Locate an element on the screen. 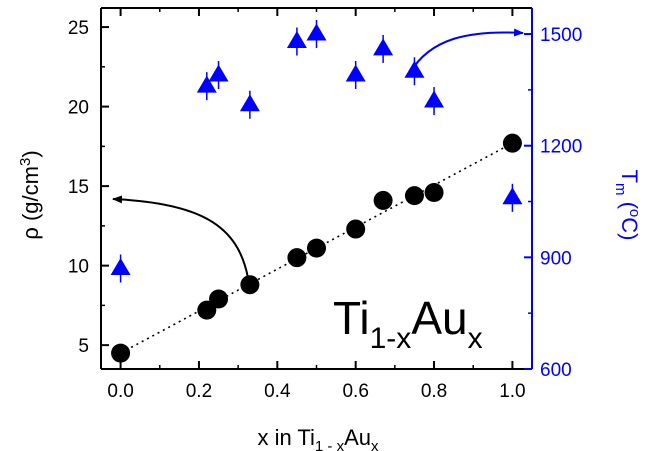  x-axis-title-main: x in Ti is located at coordinates (285, 437).